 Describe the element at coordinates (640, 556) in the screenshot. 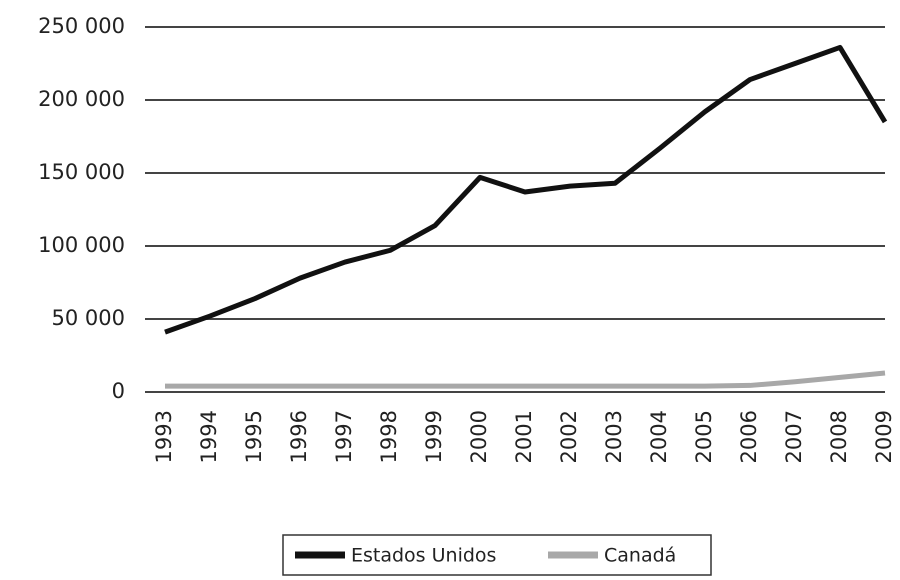

I see `legend-label: Canadá` at that location.